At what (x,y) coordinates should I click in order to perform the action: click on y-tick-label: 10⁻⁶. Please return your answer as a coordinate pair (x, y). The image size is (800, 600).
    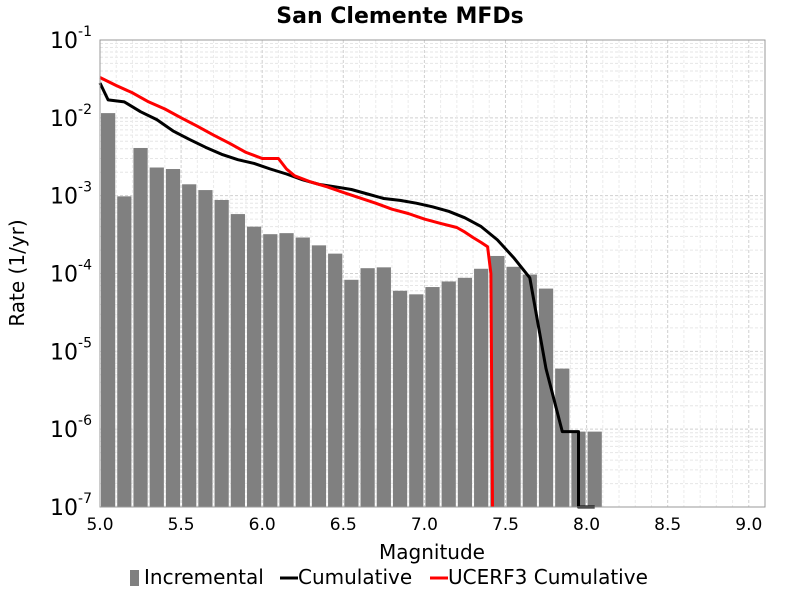
    Looking at the image, I should click on (71, 428).